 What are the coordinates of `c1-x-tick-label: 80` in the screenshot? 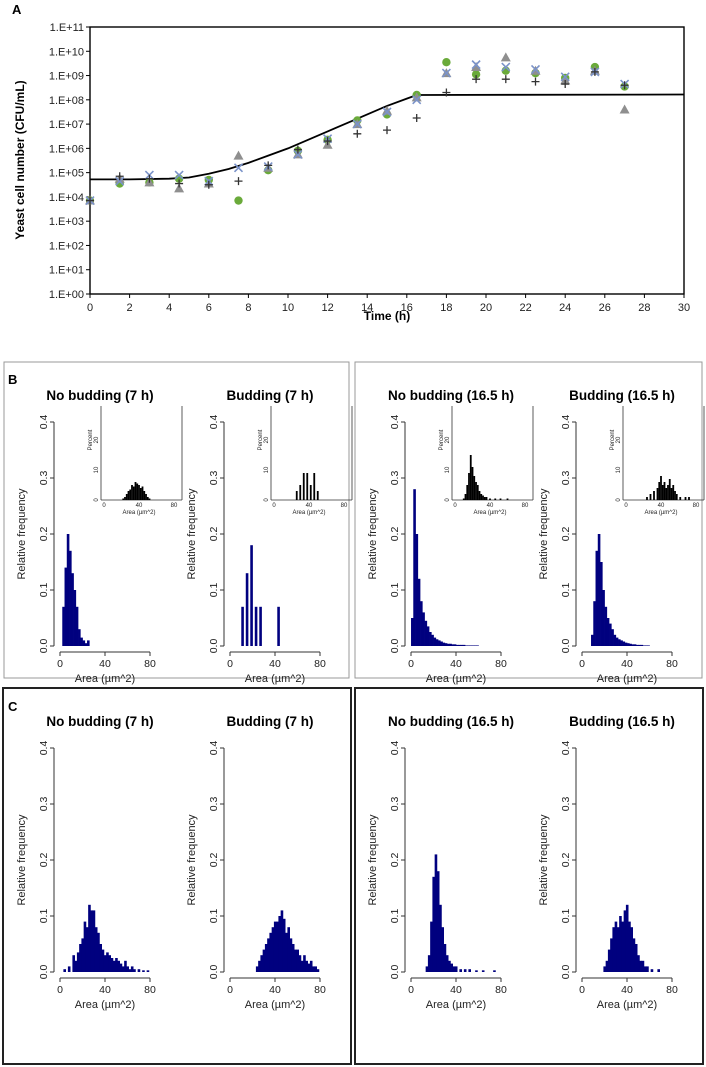 It's located at (150, 990).